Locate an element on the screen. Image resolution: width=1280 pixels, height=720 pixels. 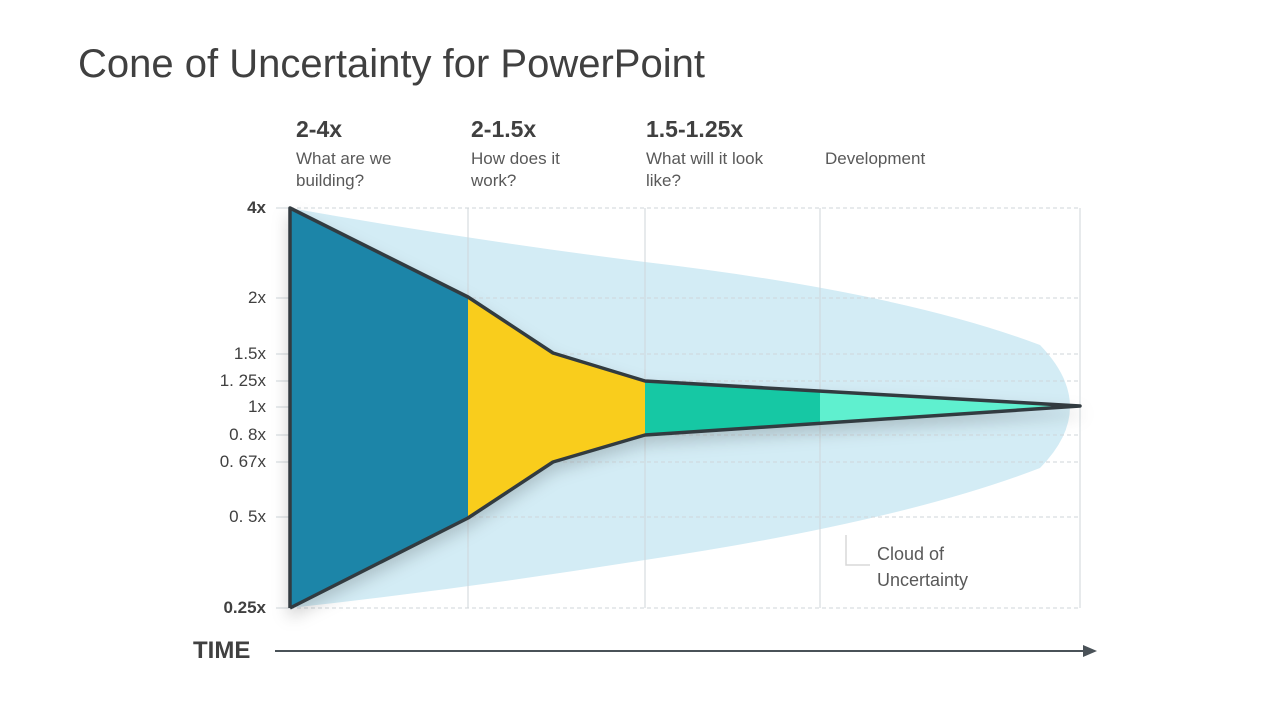
time-label: TIME is located at coordinates (222, 650).